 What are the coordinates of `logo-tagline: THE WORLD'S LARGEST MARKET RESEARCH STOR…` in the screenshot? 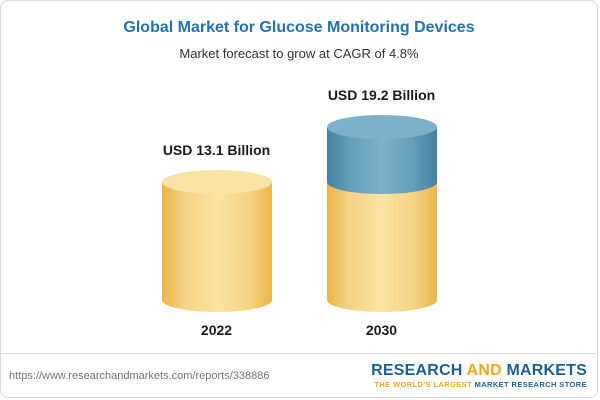 It's located at (479, 385).